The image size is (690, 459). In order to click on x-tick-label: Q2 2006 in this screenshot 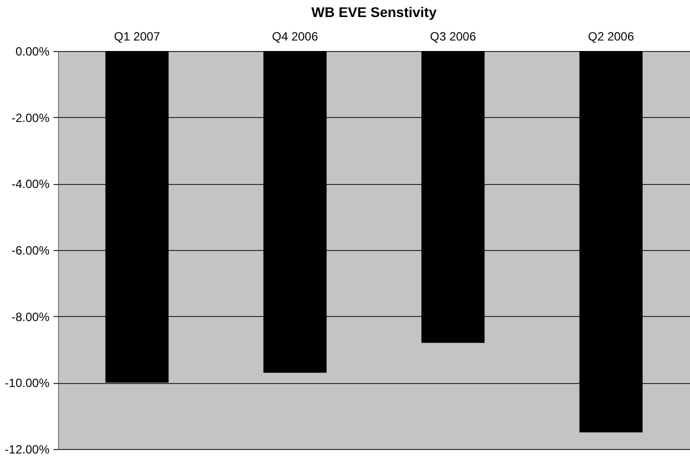, I will do `click(611, 37)`.